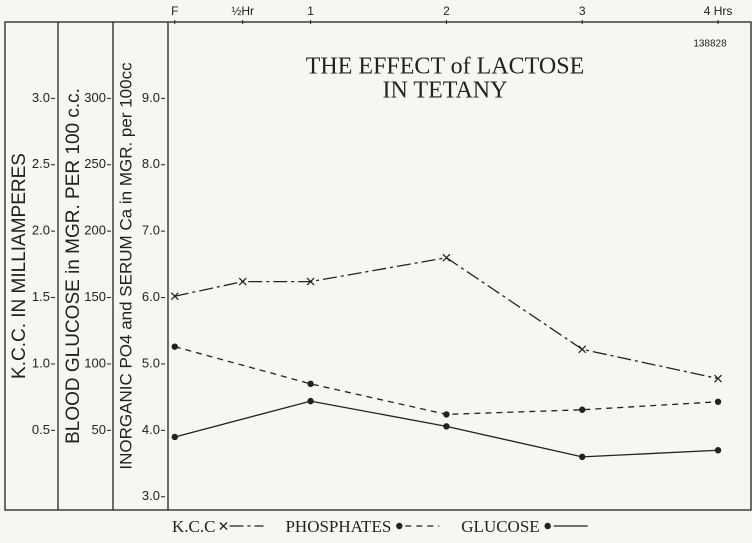 This screenshot has height=543, width=752. Describe the element at coordinates (242, 11) in the screenshot. I see `x-tick-label: ½Hr` at that location.